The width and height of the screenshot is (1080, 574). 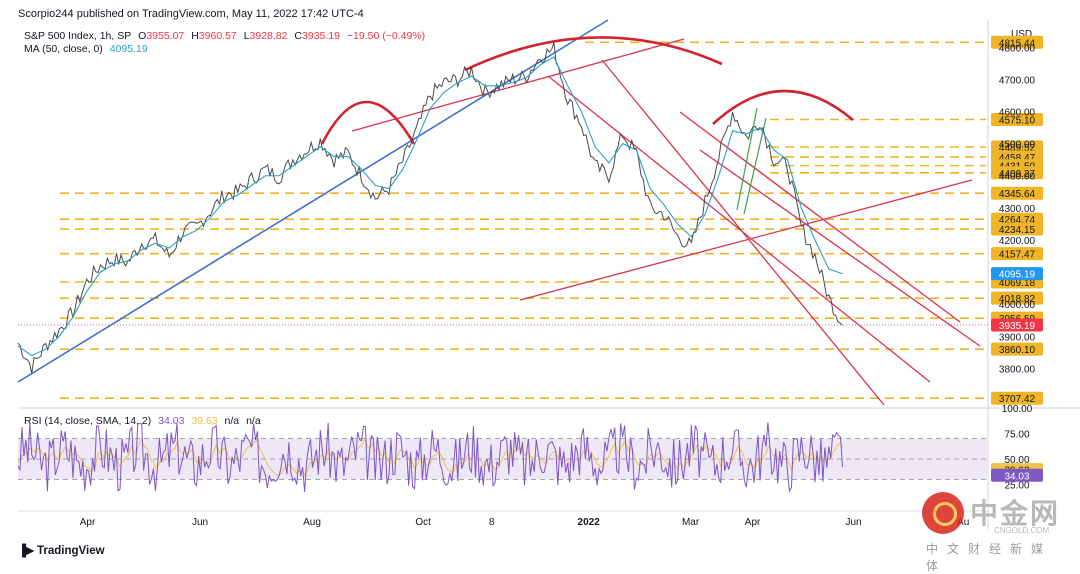 I want to click on ma-badge-label: 4095.19, so click(x=1017, y=275).